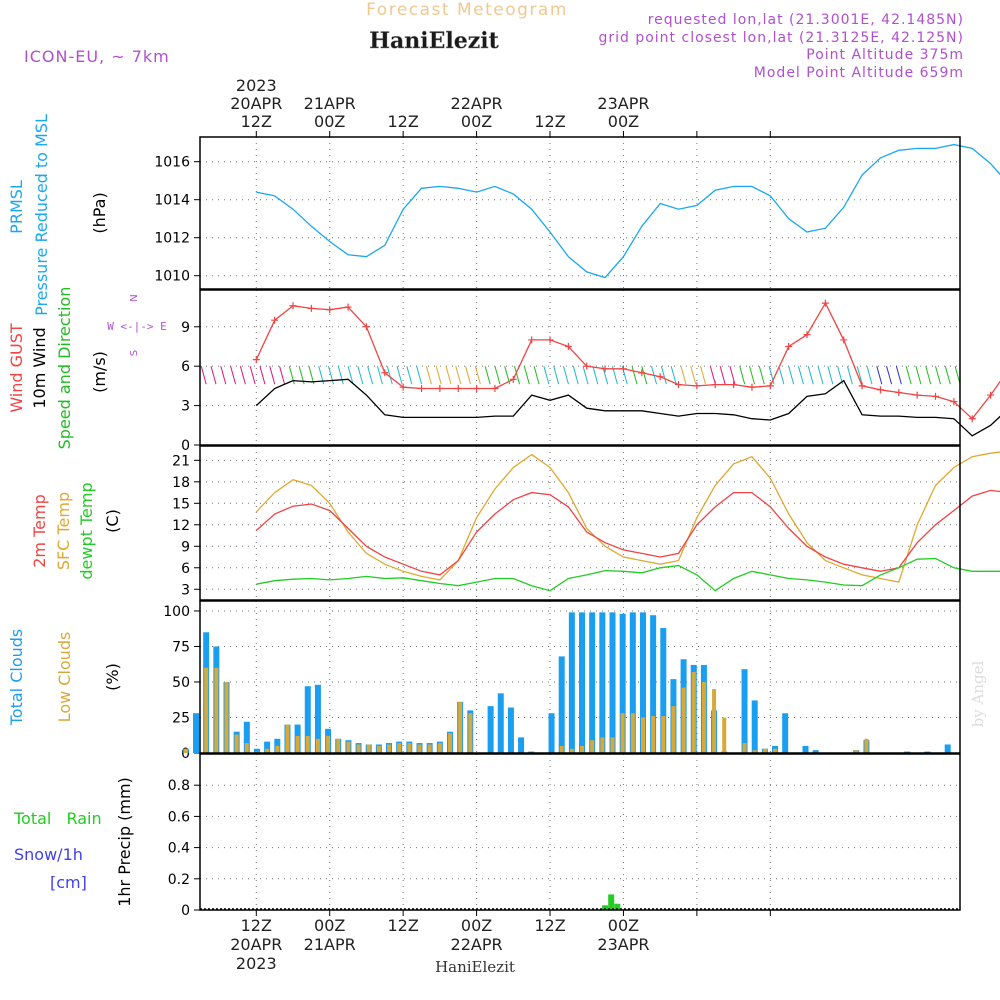 Image resolution: width=1000 pixels, height=1000 pixels. I want to click on time-label-top: 12Z, so click(549, 121).